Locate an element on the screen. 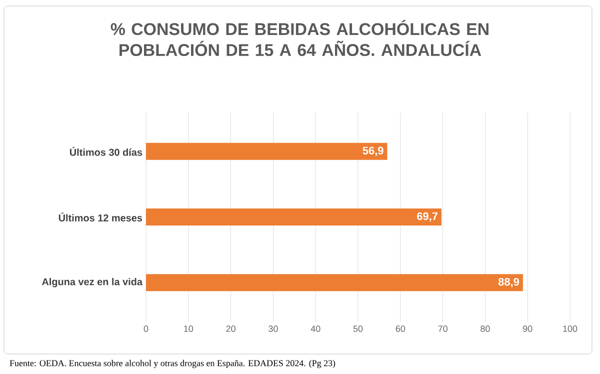 The width and height of the screenshot is (600, 374). y-tick-label: Últimos 12 meses is located at coordinates (100, 217).